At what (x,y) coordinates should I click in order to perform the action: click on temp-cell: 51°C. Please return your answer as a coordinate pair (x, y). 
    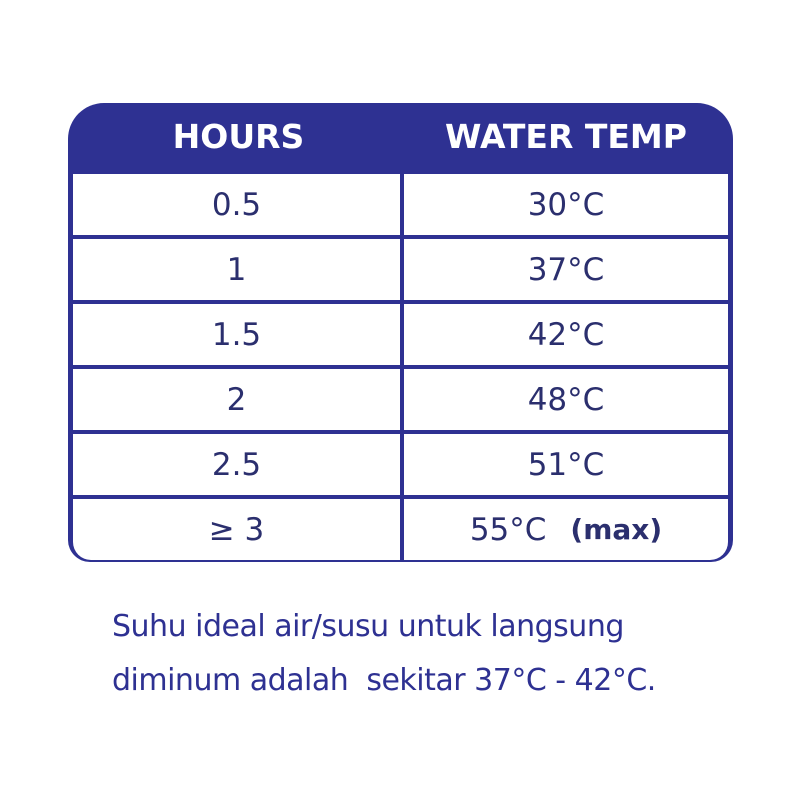
    Looking at the image, I should click on (566, 464).